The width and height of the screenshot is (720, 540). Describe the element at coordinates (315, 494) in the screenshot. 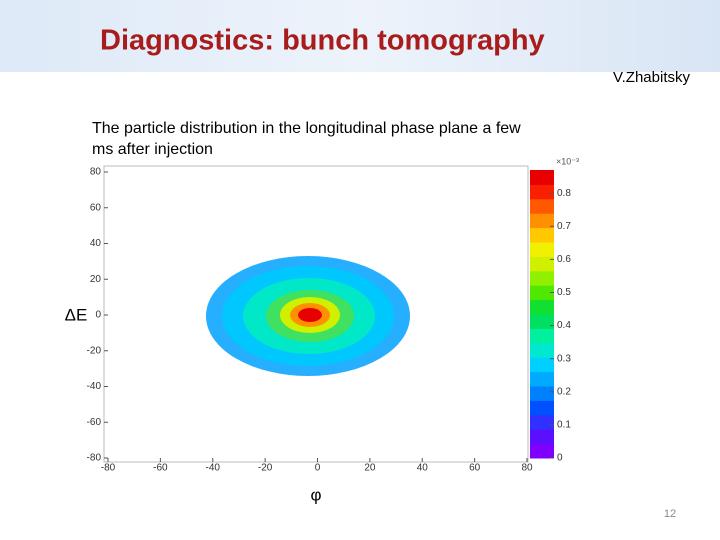

I see `x-axis-label: φ` at that location.